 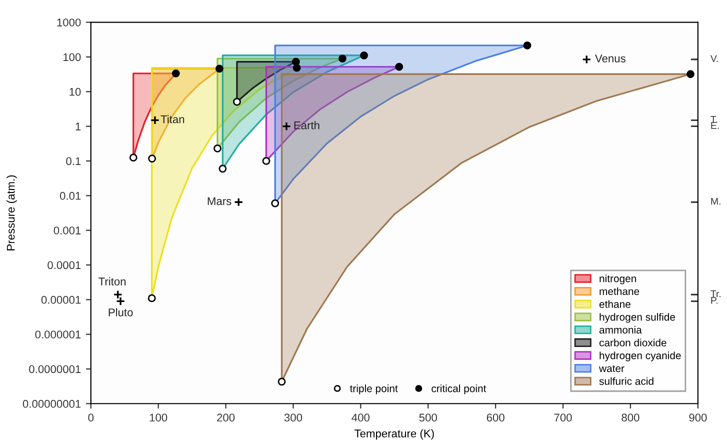 What do you see at coordinates (715, 294) in the screenshot?
I see `text: Tr.` at bounding box center [715, 294].